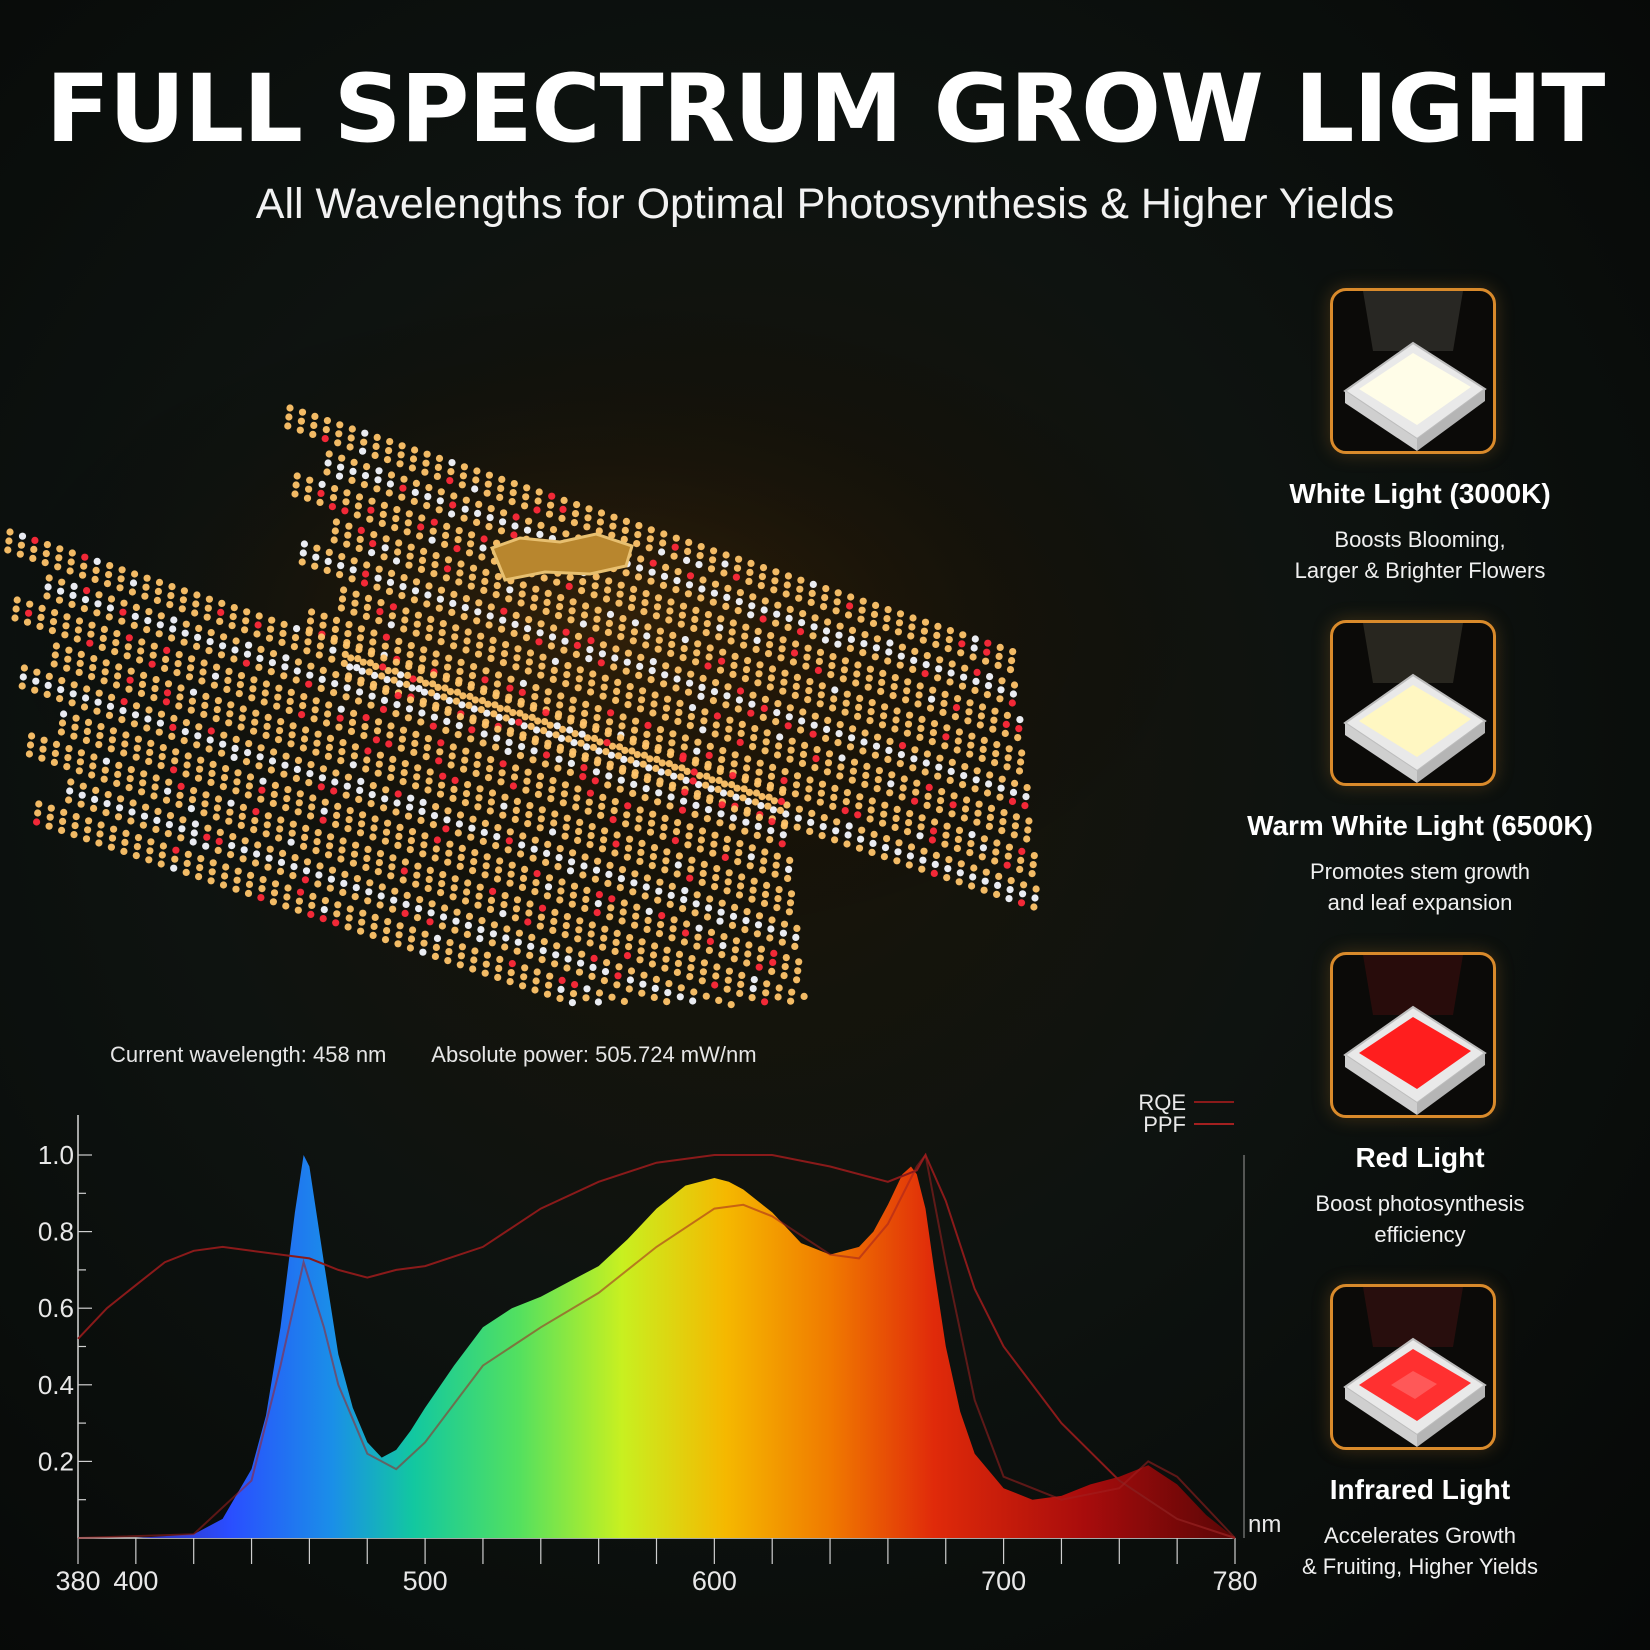 The image size is (1650, 1650). Describe the element at coordinates (425, 1581) in the screenshot. I see `x-tick-label: 500` at that location.